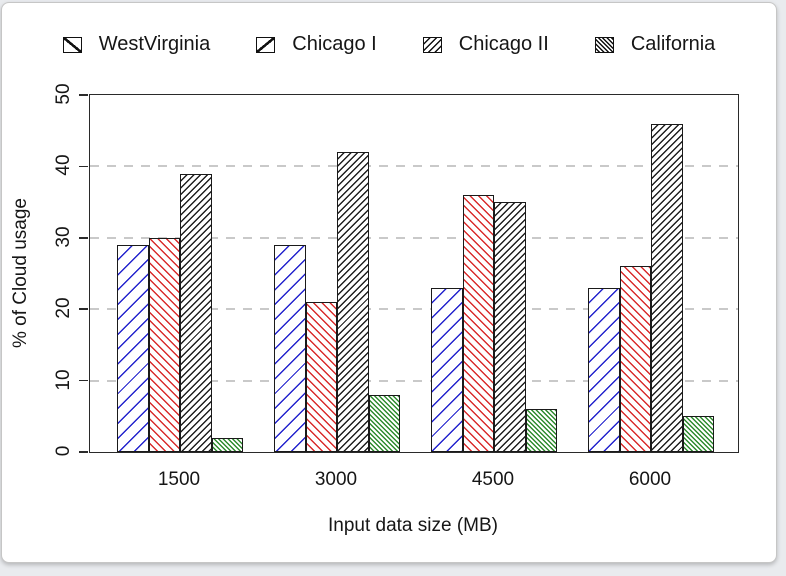  What do you see at coordinates (673, 44) in the screenshot?
I see `legend-label-california: California` at bounding box center [673, 44].